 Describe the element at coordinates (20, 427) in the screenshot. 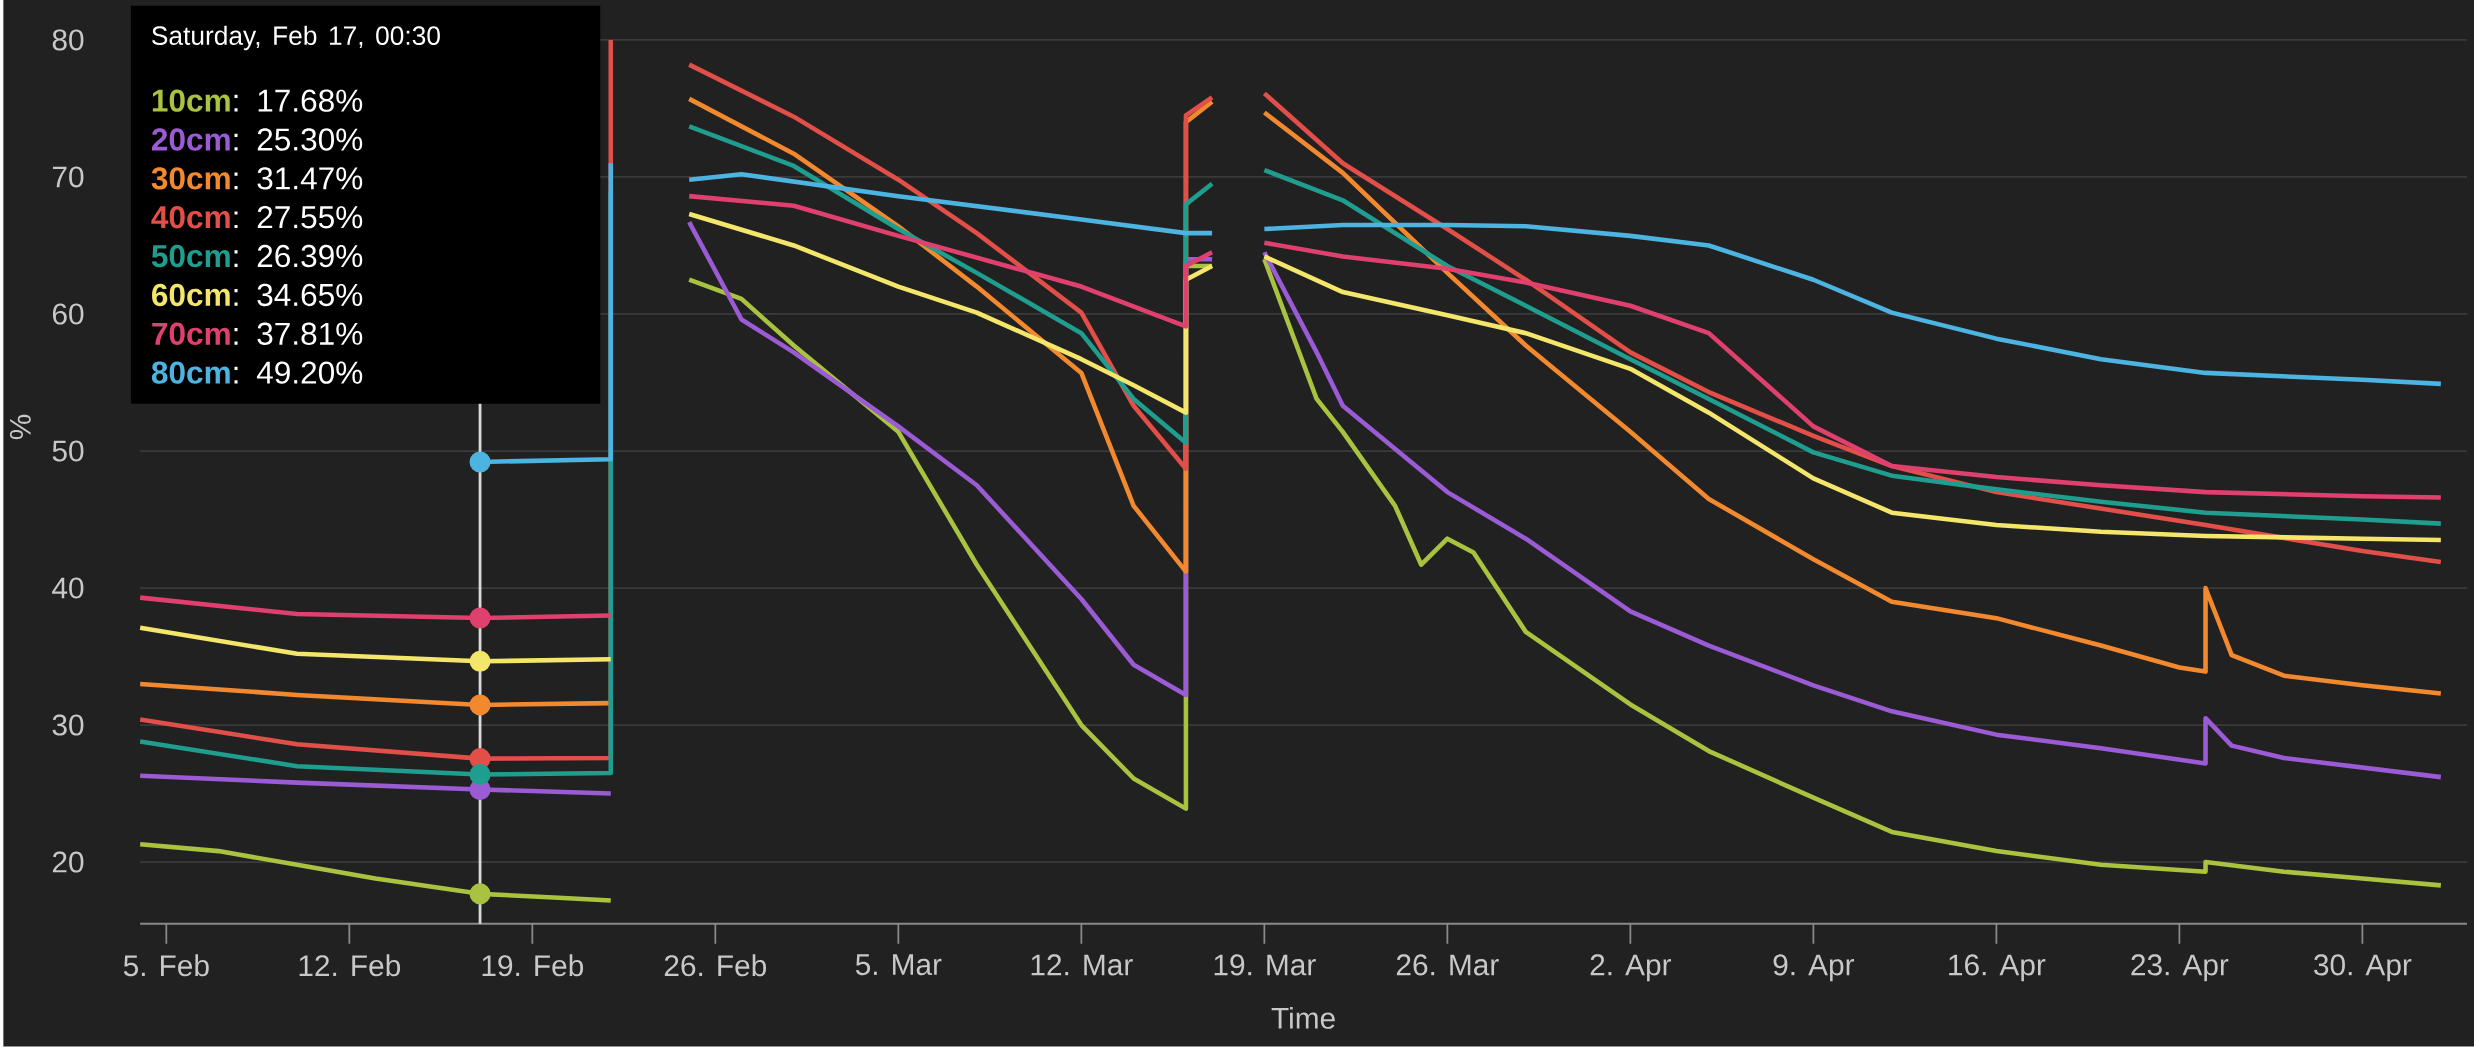

I see `y-axis-title: %` at that location.